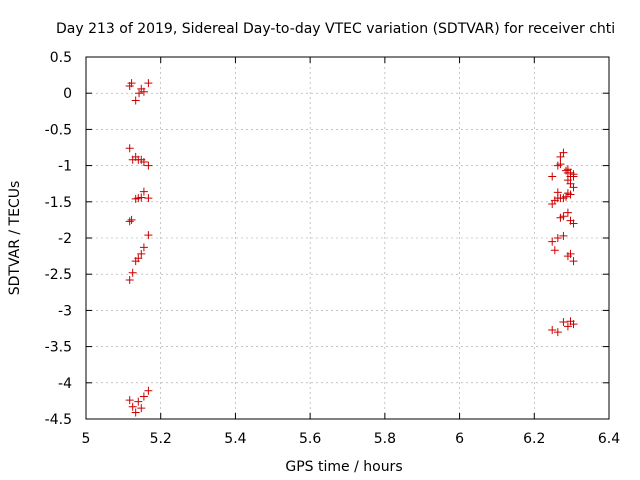 Image resolution: width=640 pixels, height=480 pixels. I want to click on x-tick-label: 6.2, so click(534, 439).